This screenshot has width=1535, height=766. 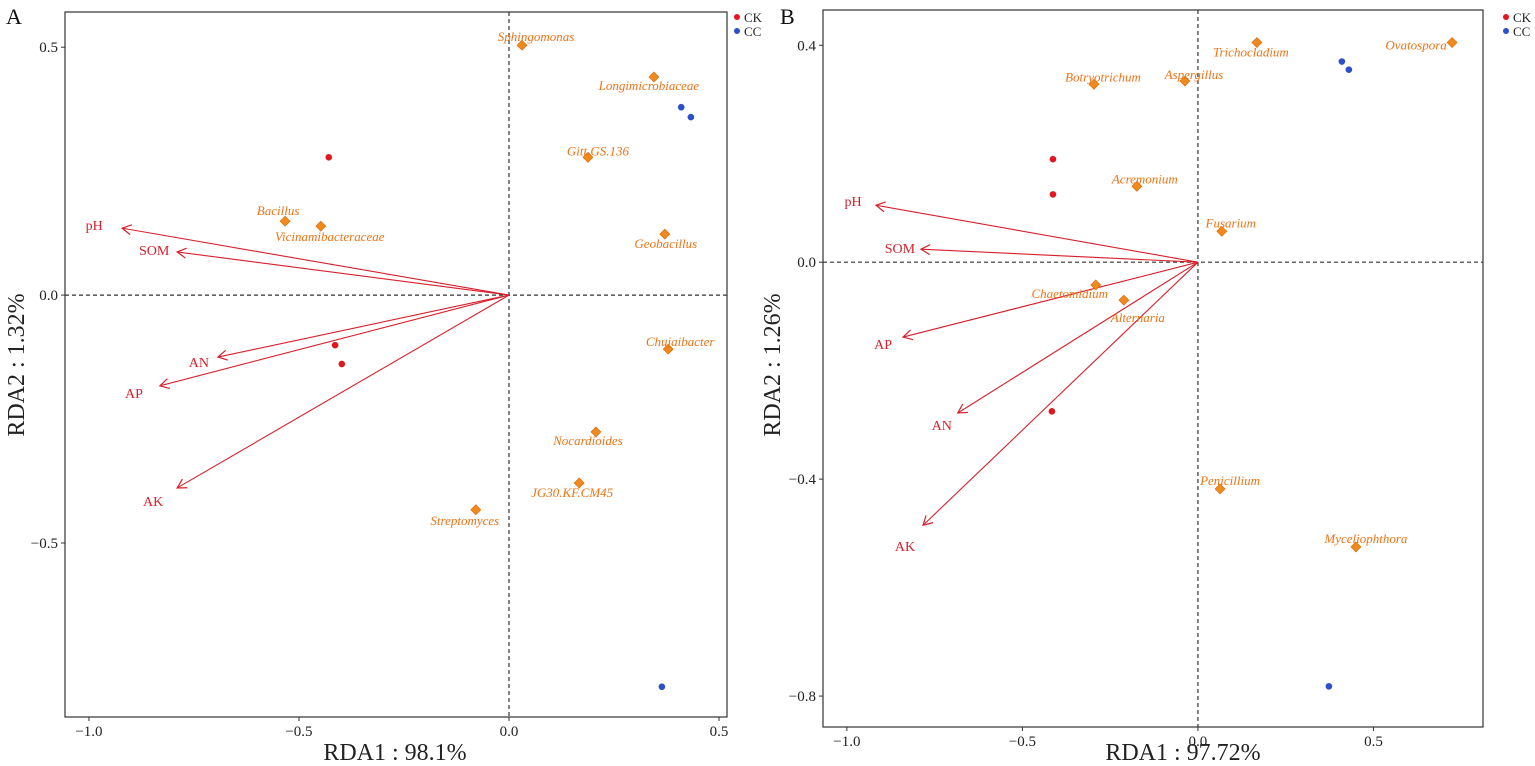 I want to click on y-tick-label: 0.4, so click(x=806, y=46).